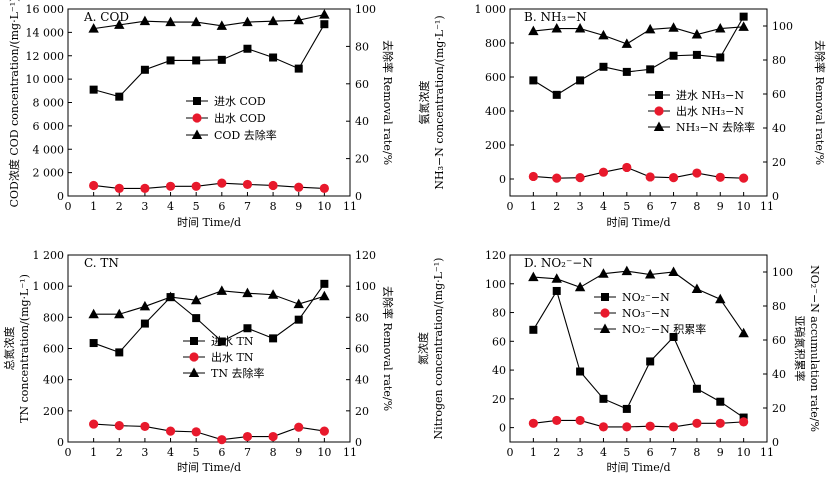 Image resolution: width=832 pixels, height=480 pixels. I want to click on y-left-label: NH₃−N concentration/(mg·L⁻¹), so click(439, 102).